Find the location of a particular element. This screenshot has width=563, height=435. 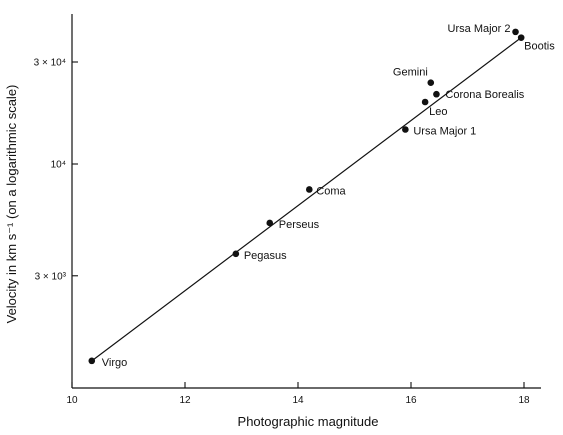

x-tick-label: 14 is located at coordinates (298, 400).